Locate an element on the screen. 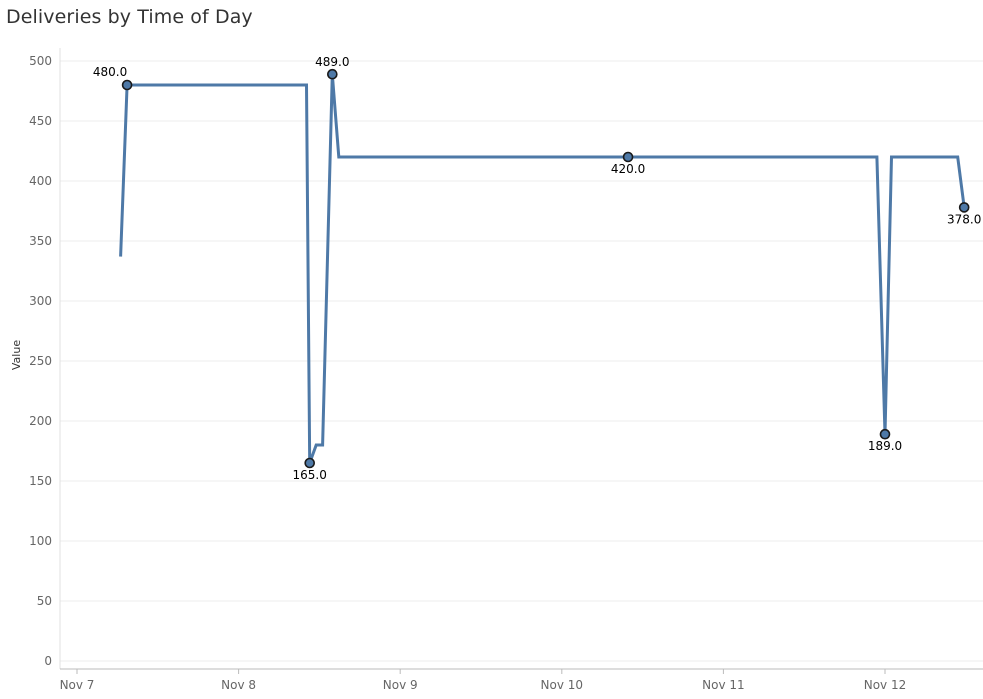  data-label: 489.0 is located at coordinates (332, 62).